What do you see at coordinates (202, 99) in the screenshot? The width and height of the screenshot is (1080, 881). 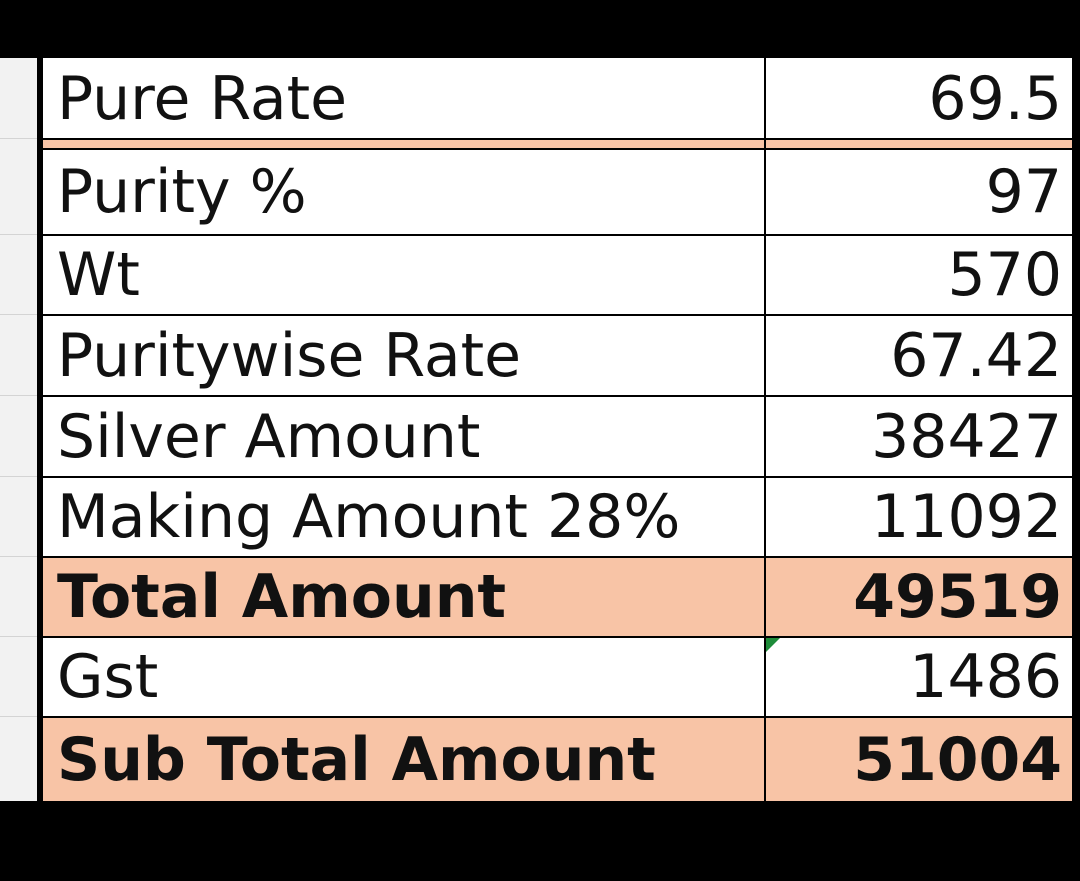 I see `cell-label: Pure Rate` at bounding box center [202, 99].